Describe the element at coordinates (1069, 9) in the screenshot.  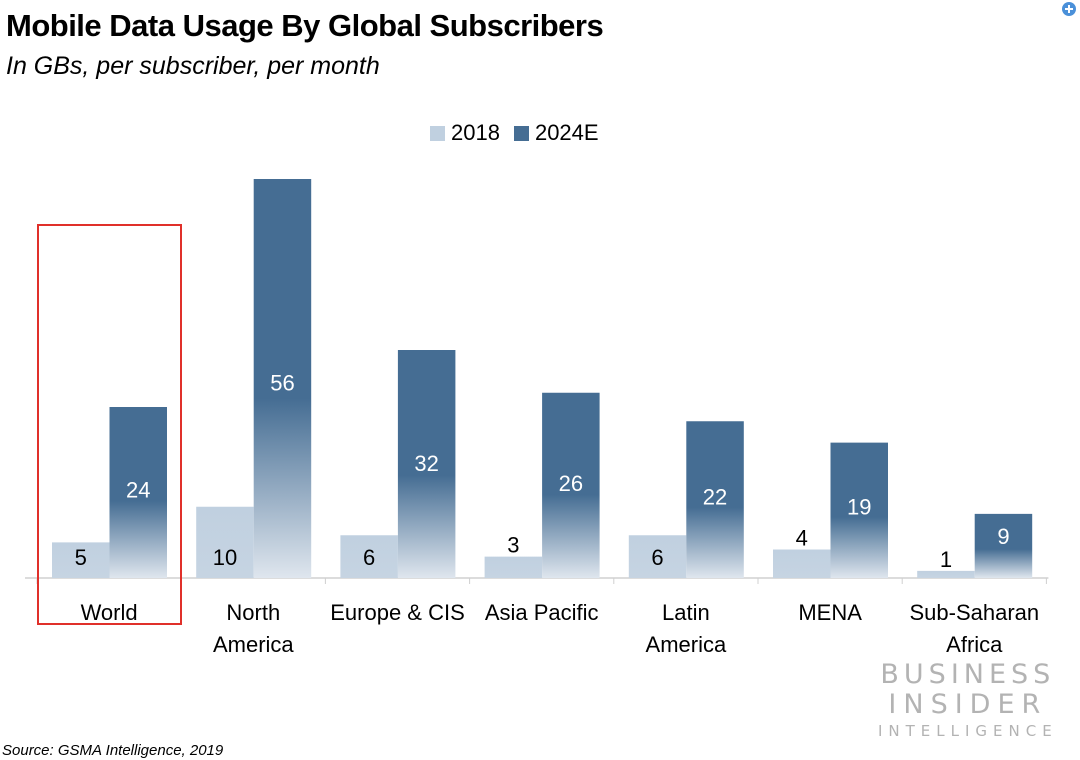
I see `zoom-in-icon` at that location.